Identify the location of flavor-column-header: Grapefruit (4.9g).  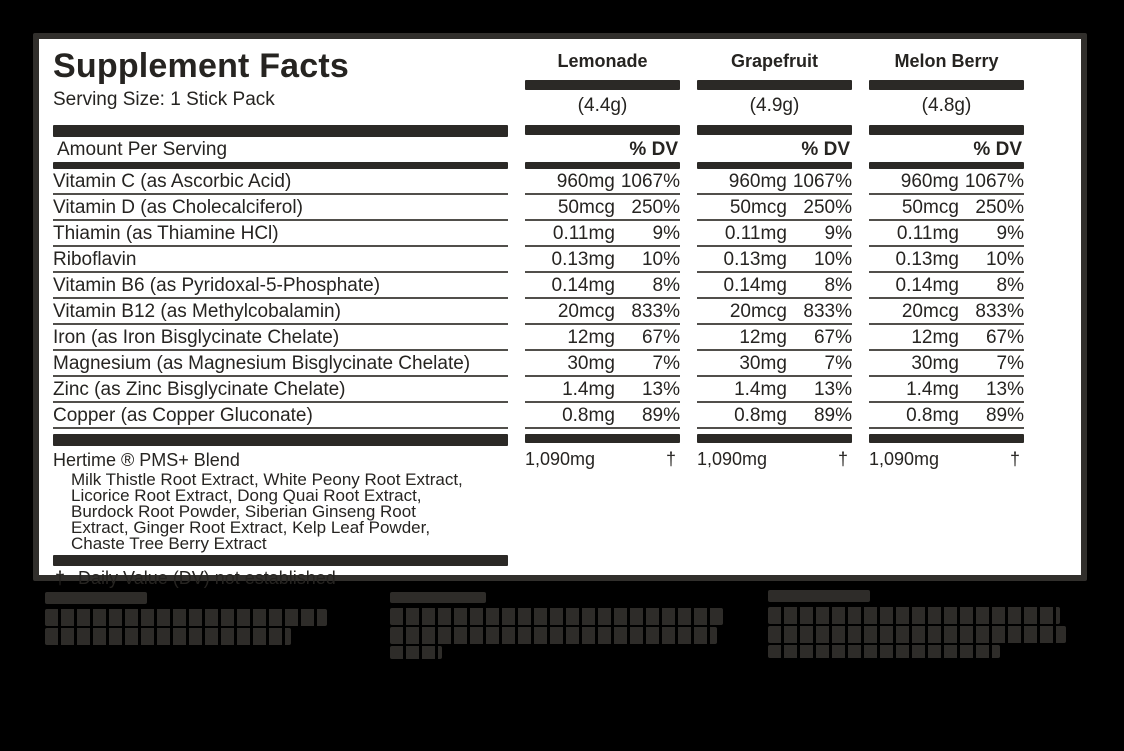
(774, 79).